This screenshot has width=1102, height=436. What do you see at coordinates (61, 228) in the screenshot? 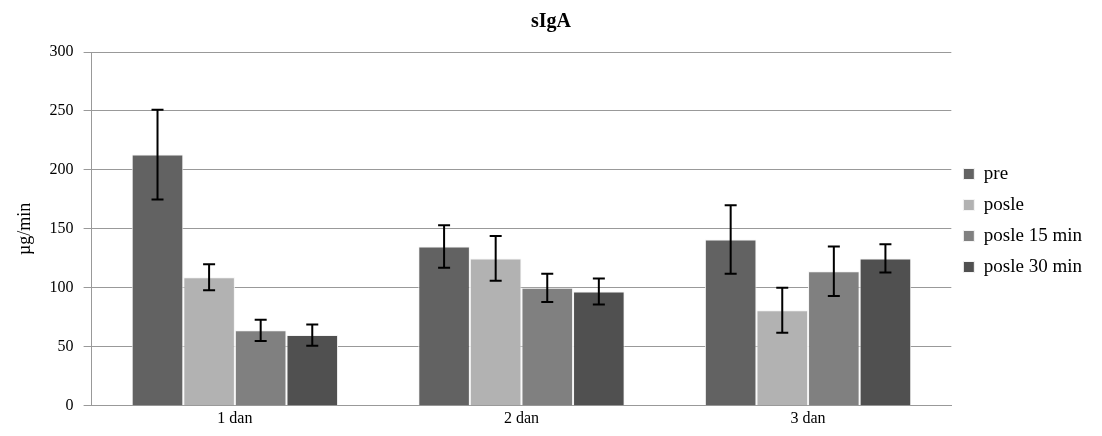
I see `y-tick-label: 150` at bounding box center [61, 228].